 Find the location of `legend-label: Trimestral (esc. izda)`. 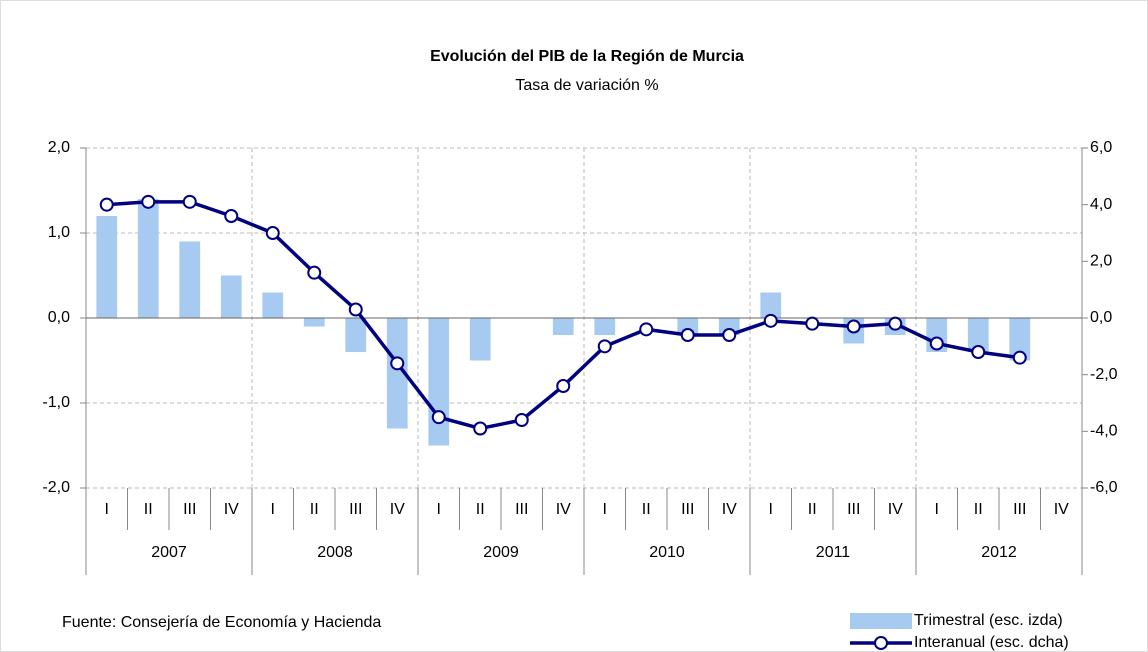

legend-label: Trimestral (esc. izda) is located at coordinates (988, 620).